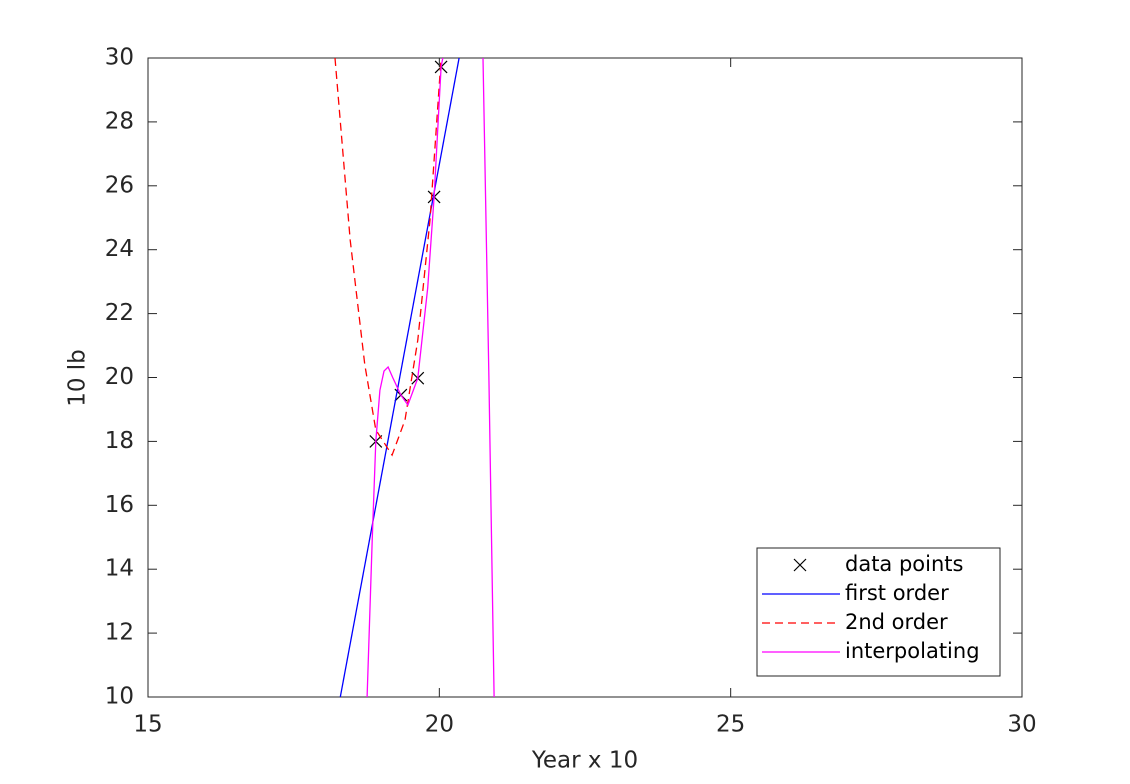 This screenshot has width=1130, height=784. What do you see at coordinates (896, 622) in the screenshot?
I see `legend-label: 2nd order` at bounding box center [896, 622].